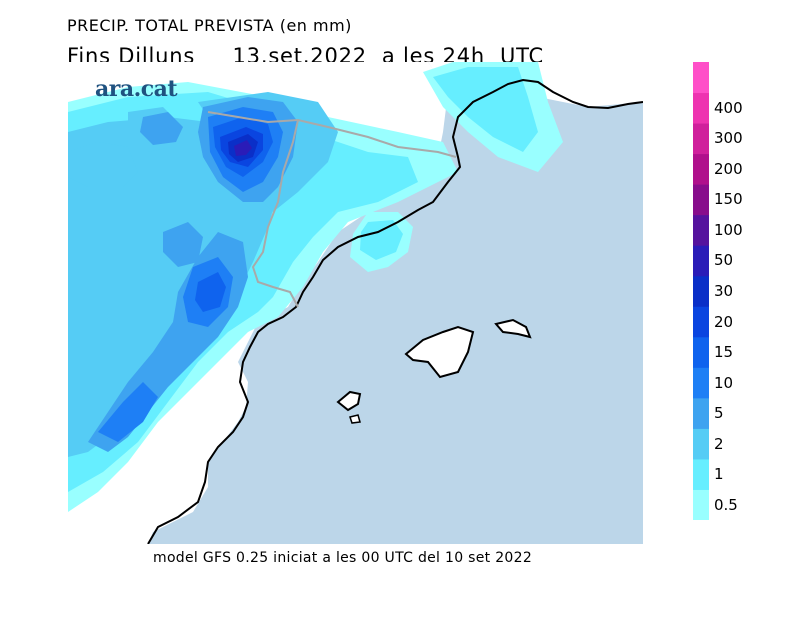 The width and height of the screenshot is (800, 617). Describe the element at coordinates (724, 382) in the screenshot. I see `legend-label: 10` at that location.